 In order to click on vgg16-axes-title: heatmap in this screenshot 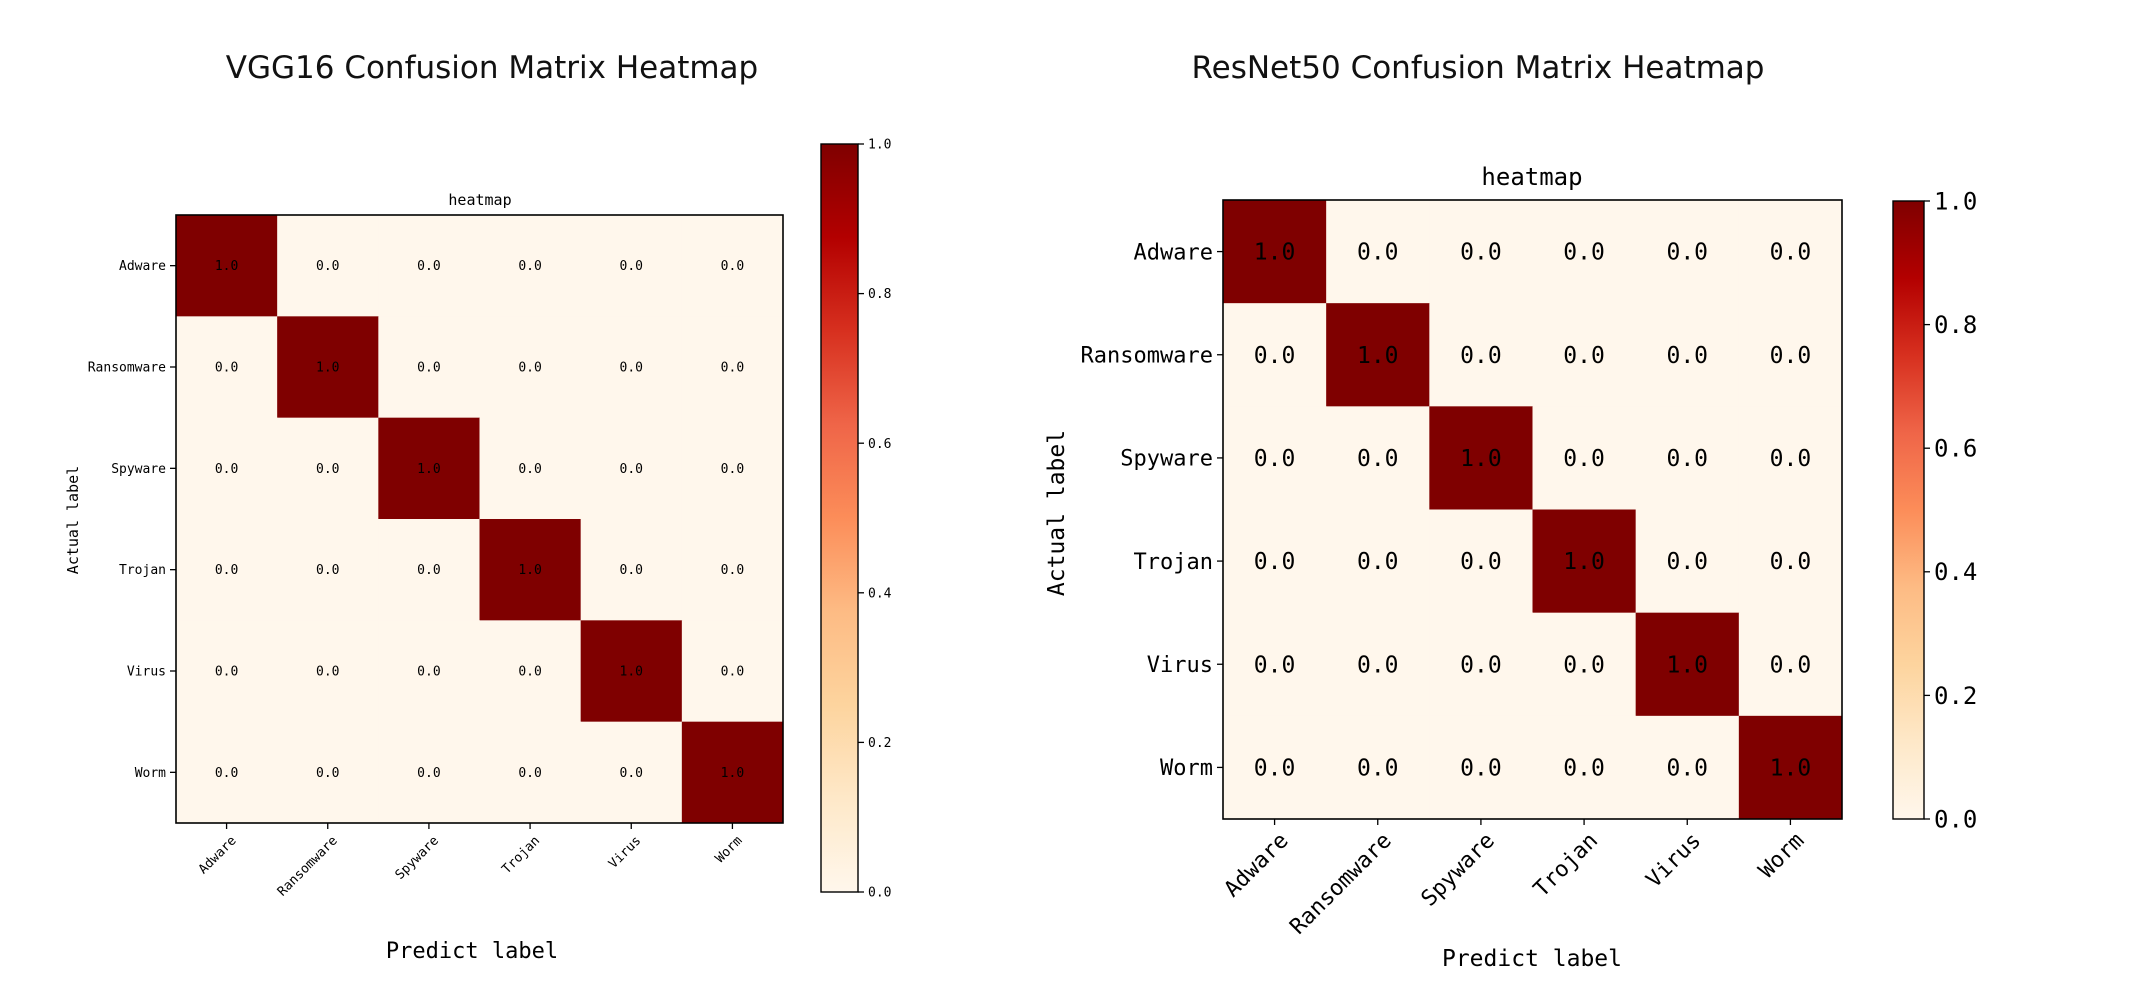, I will do `click(479, 200)`.